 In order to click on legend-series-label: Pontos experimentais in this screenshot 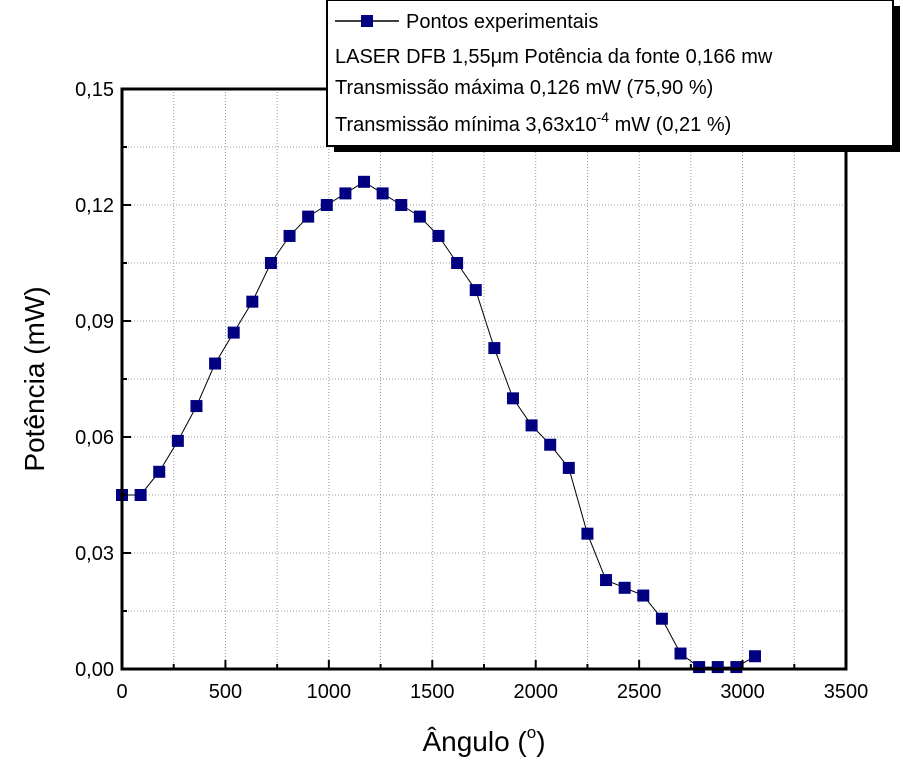, I will do `click(502, 22)`.